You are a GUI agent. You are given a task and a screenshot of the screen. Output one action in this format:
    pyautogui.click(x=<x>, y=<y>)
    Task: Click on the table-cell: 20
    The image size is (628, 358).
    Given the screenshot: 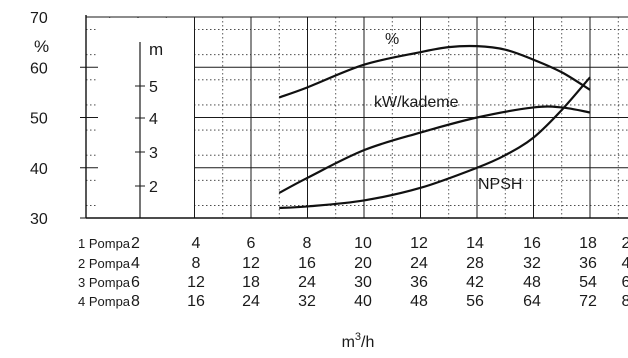 What is the action you would take?
    pyautogui.click(x=363, y=263)
    